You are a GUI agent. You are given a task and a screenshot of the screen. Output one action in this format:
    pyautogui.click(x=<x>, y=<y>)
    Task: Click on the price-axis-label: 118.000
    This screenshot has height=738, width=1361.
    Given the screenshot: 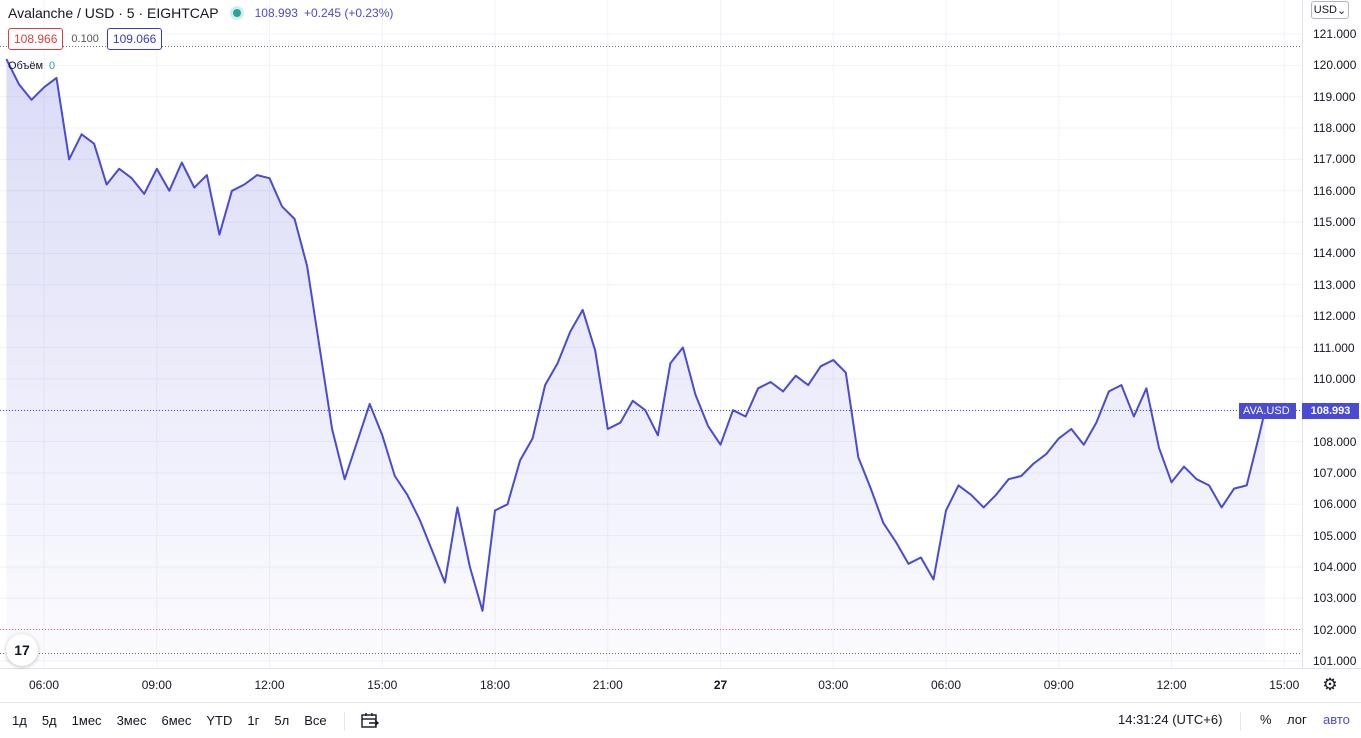 What is the action you would take?
    pyautogui.click(x=1334, y=128)
    